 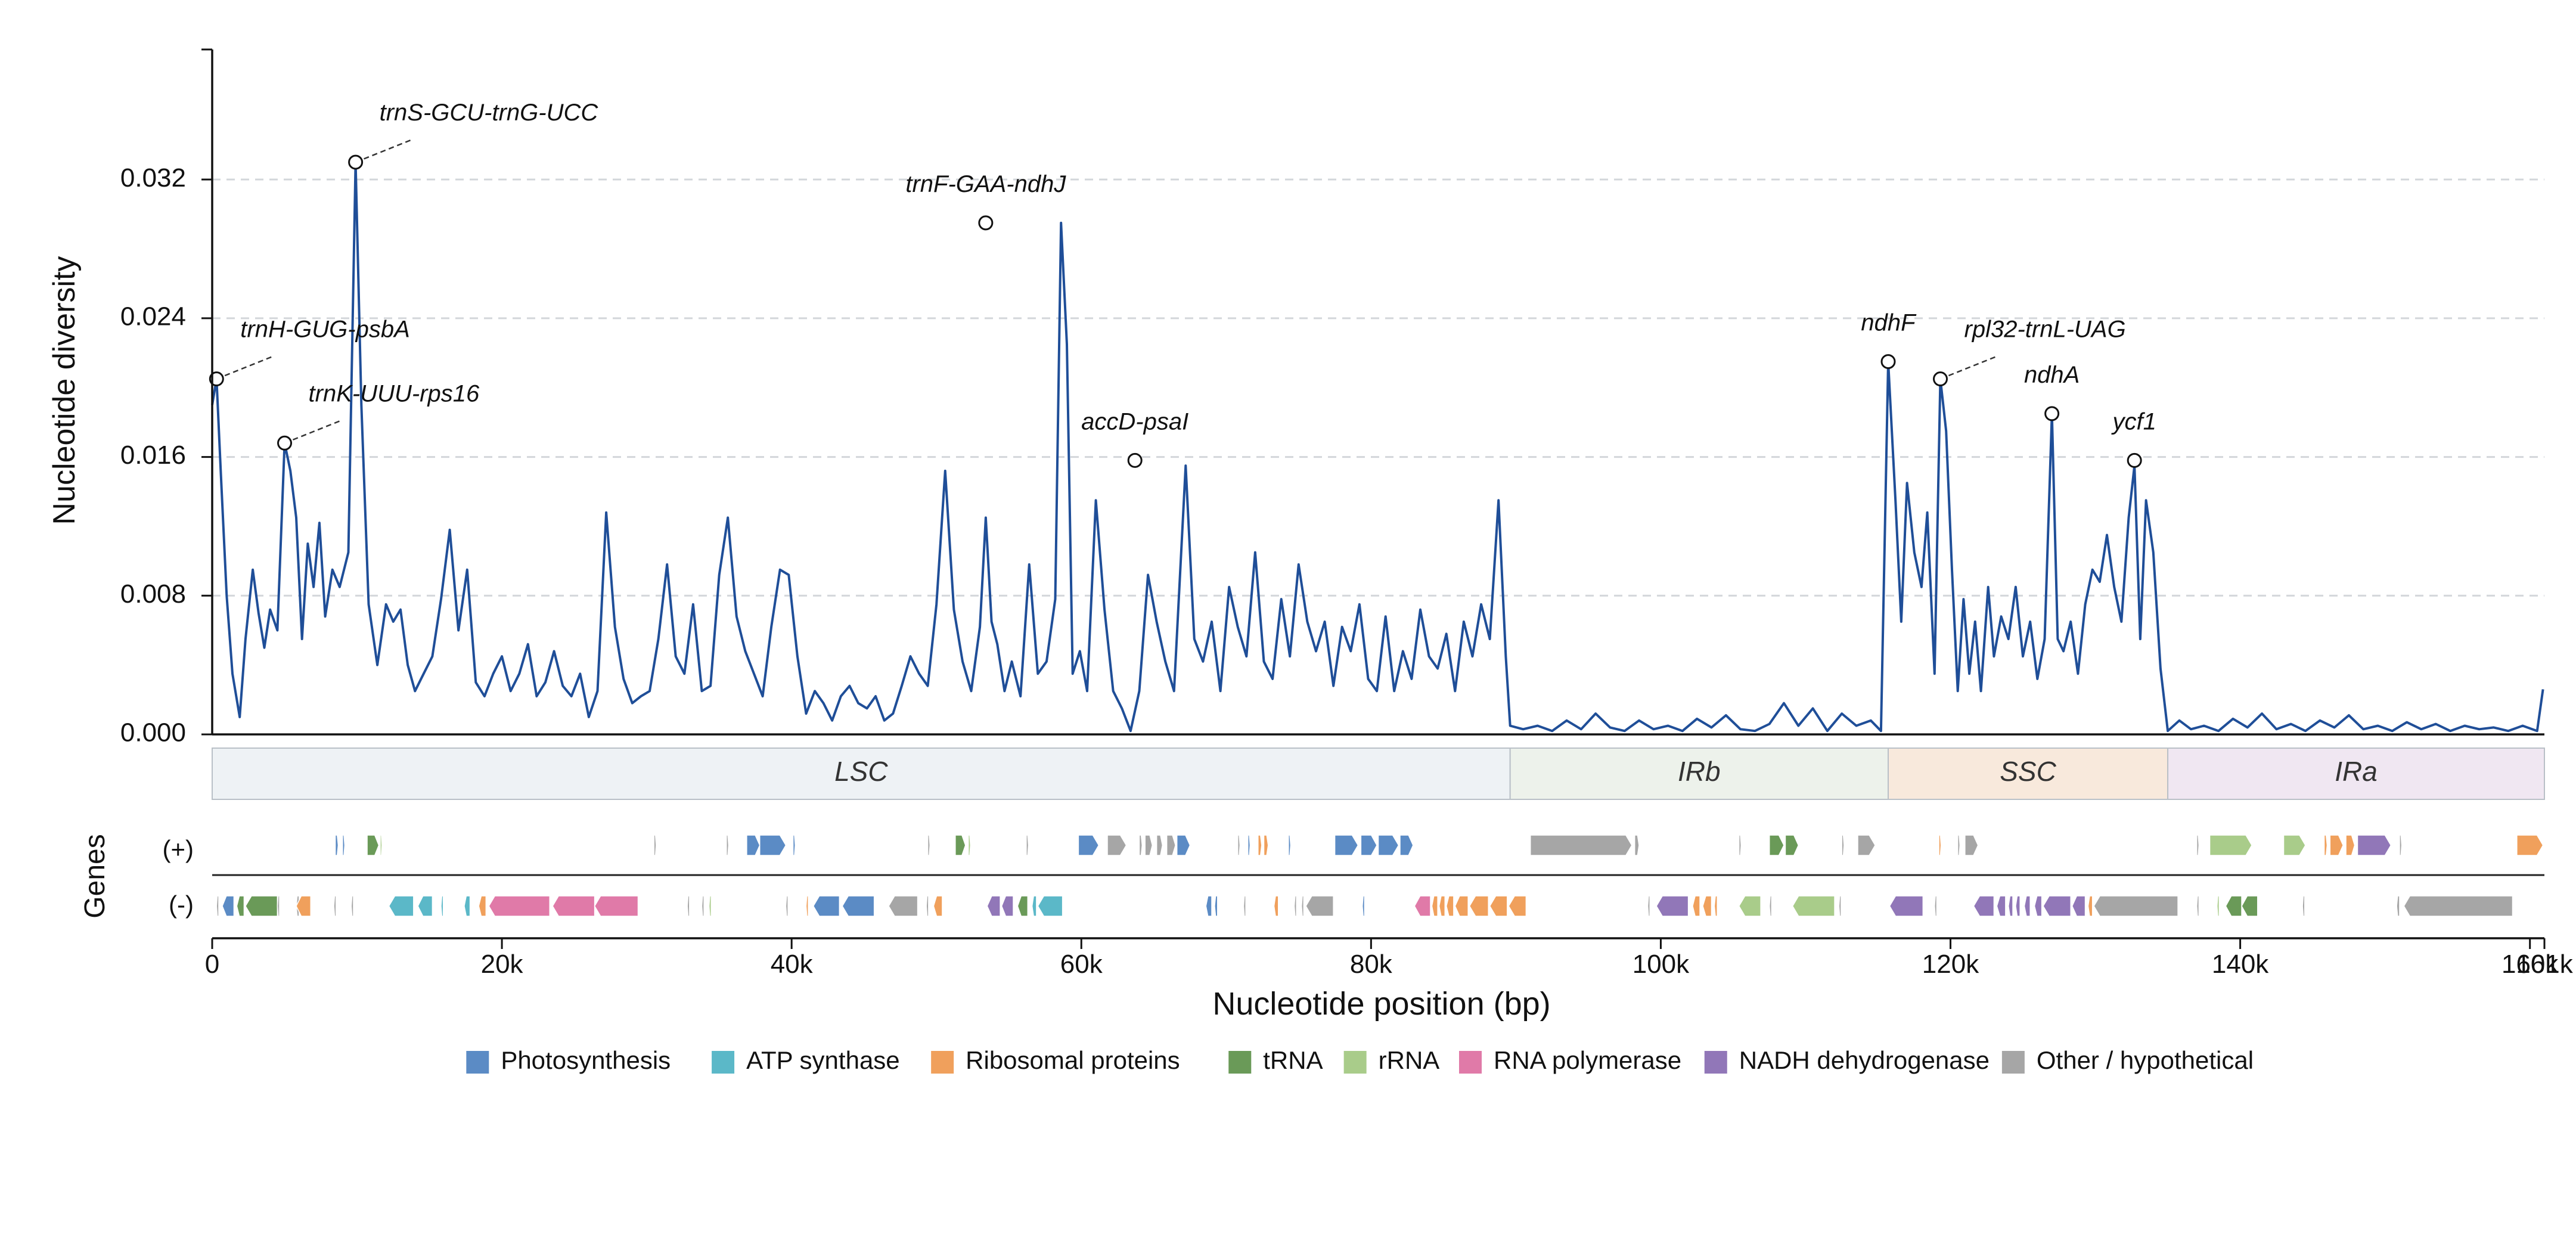 I want to click on legend-label: Photosynthesis, so click(x=586, y=1060).